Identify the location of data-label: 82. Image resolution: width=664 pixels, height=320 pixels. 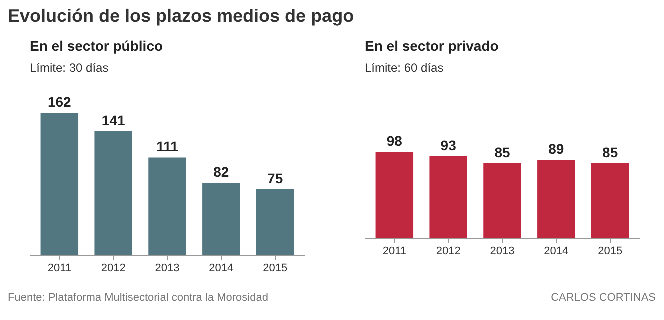
(222, 172).